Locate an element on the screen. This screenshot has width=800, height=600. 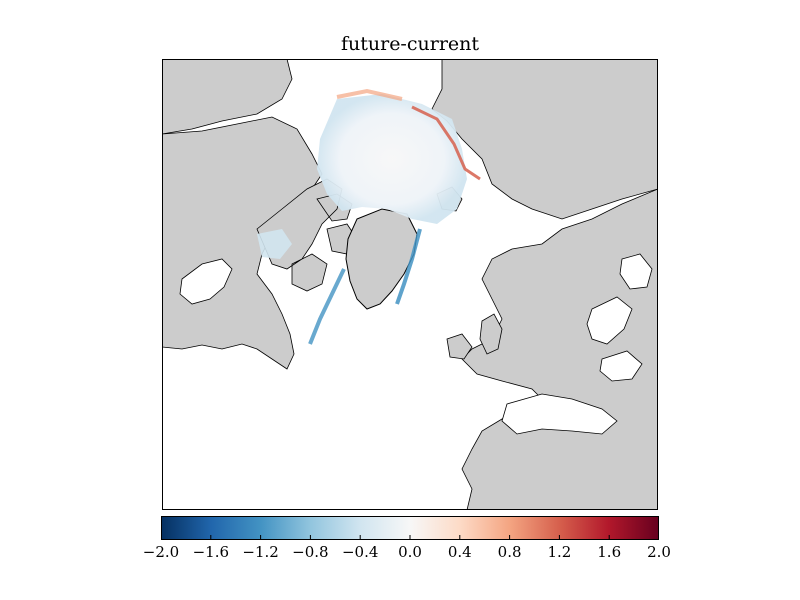
land-eurasia is located at coordinates (490, 139).